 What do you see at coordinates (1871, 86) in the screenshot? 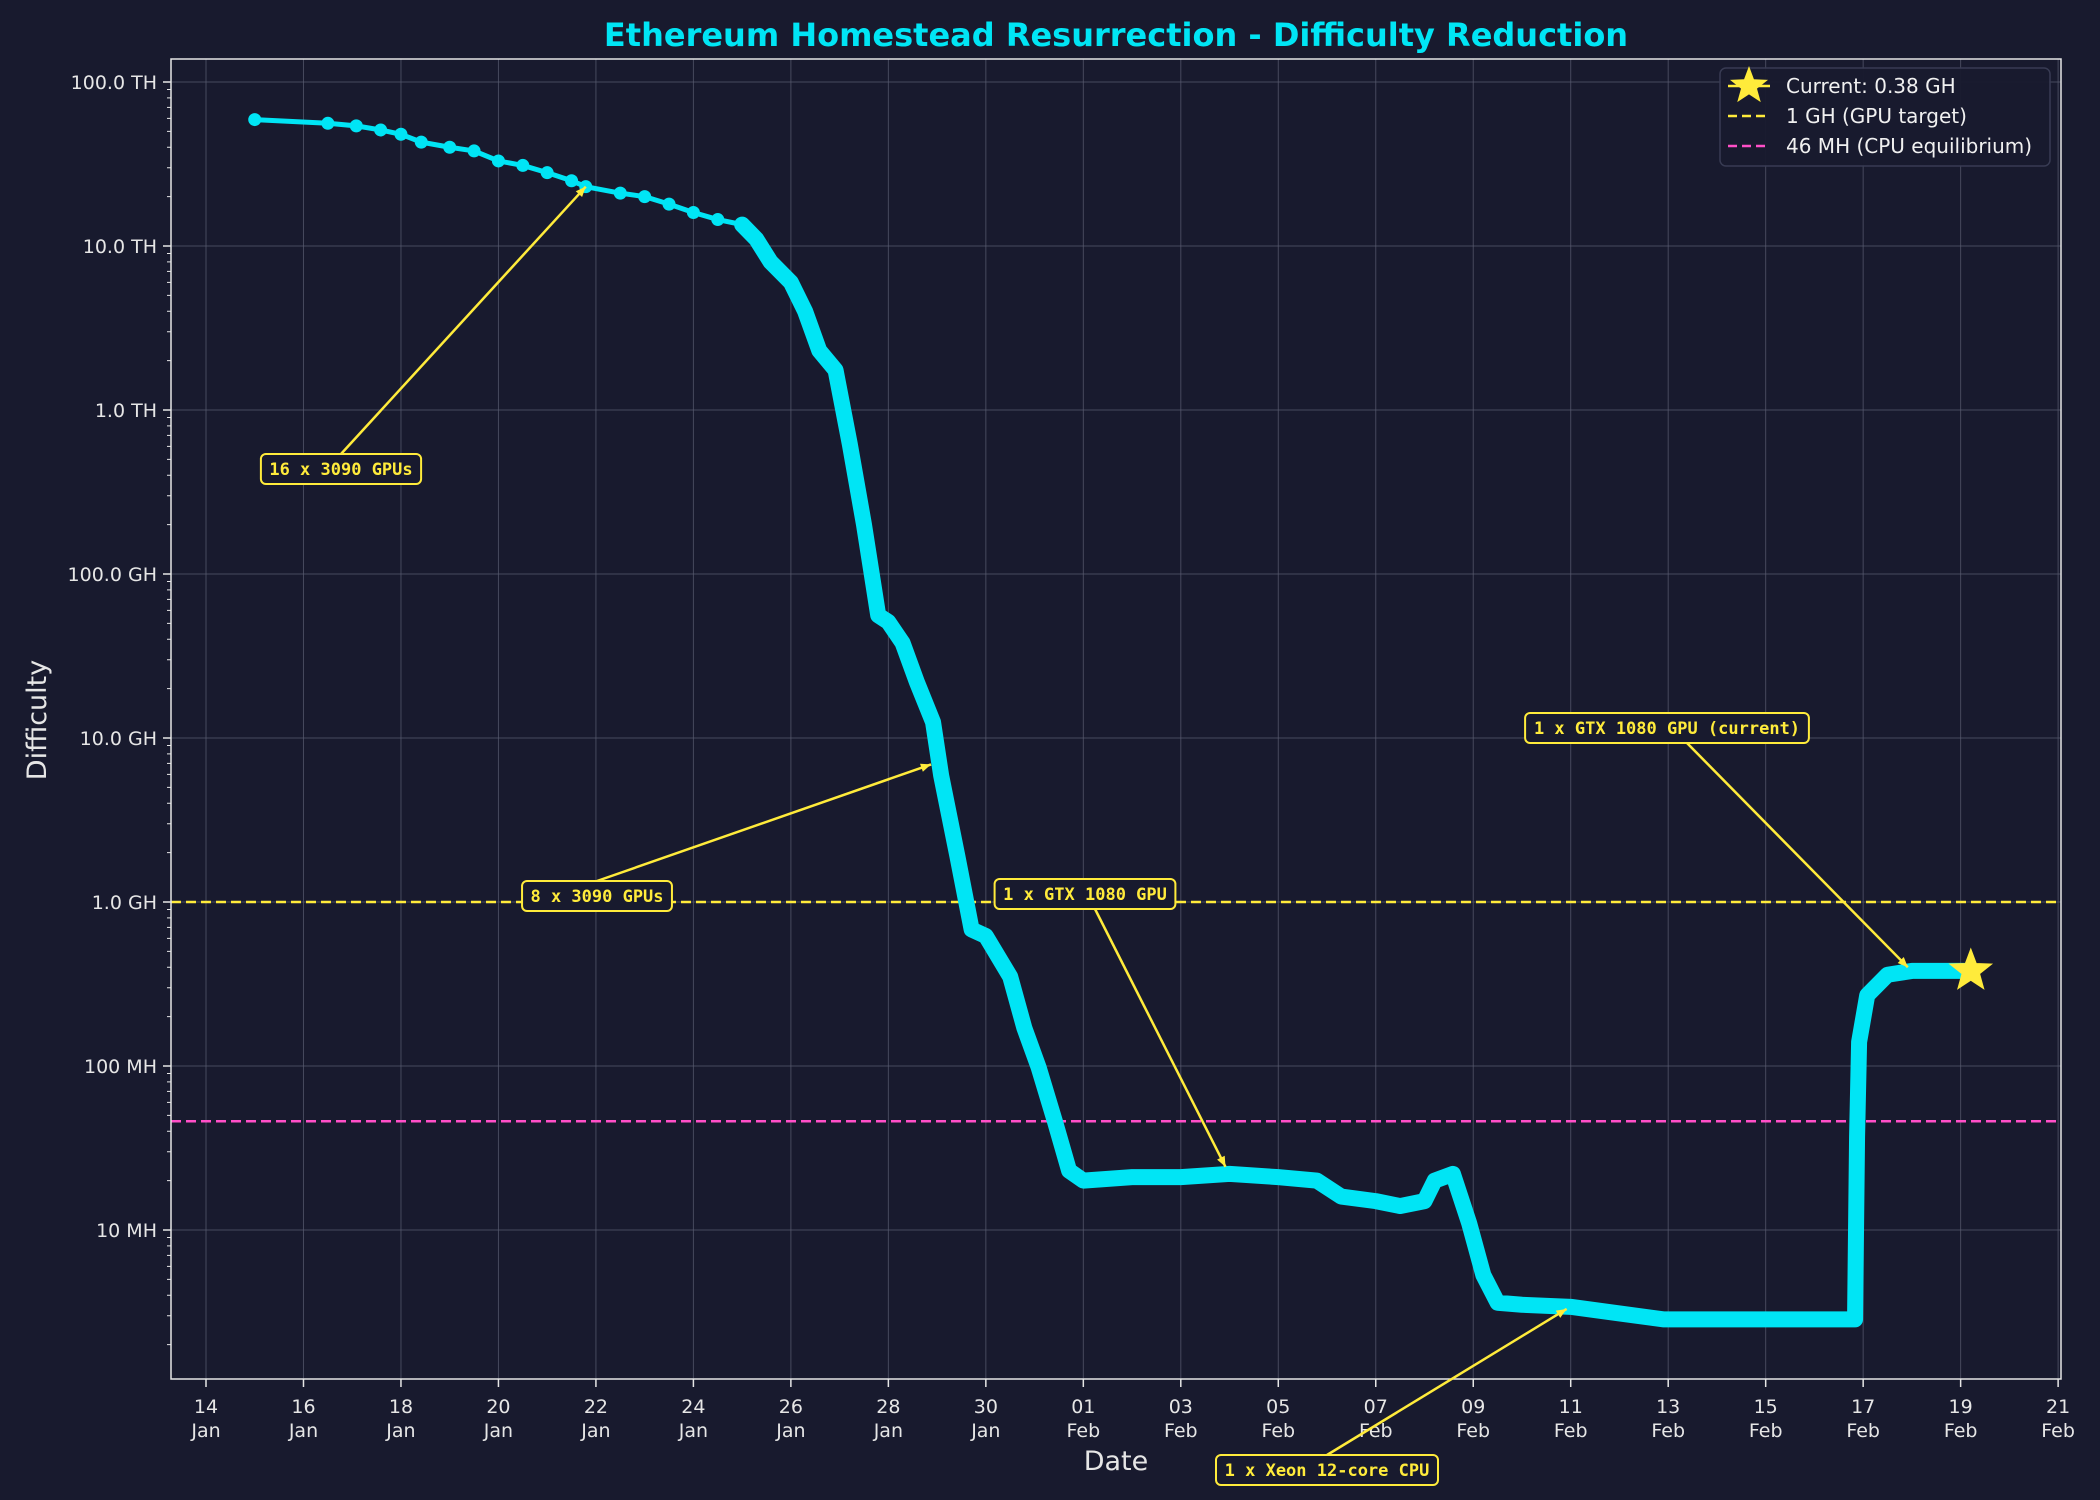
I see `legend-label: Current: 0.38 GH` at bounding box center [1871, 86].